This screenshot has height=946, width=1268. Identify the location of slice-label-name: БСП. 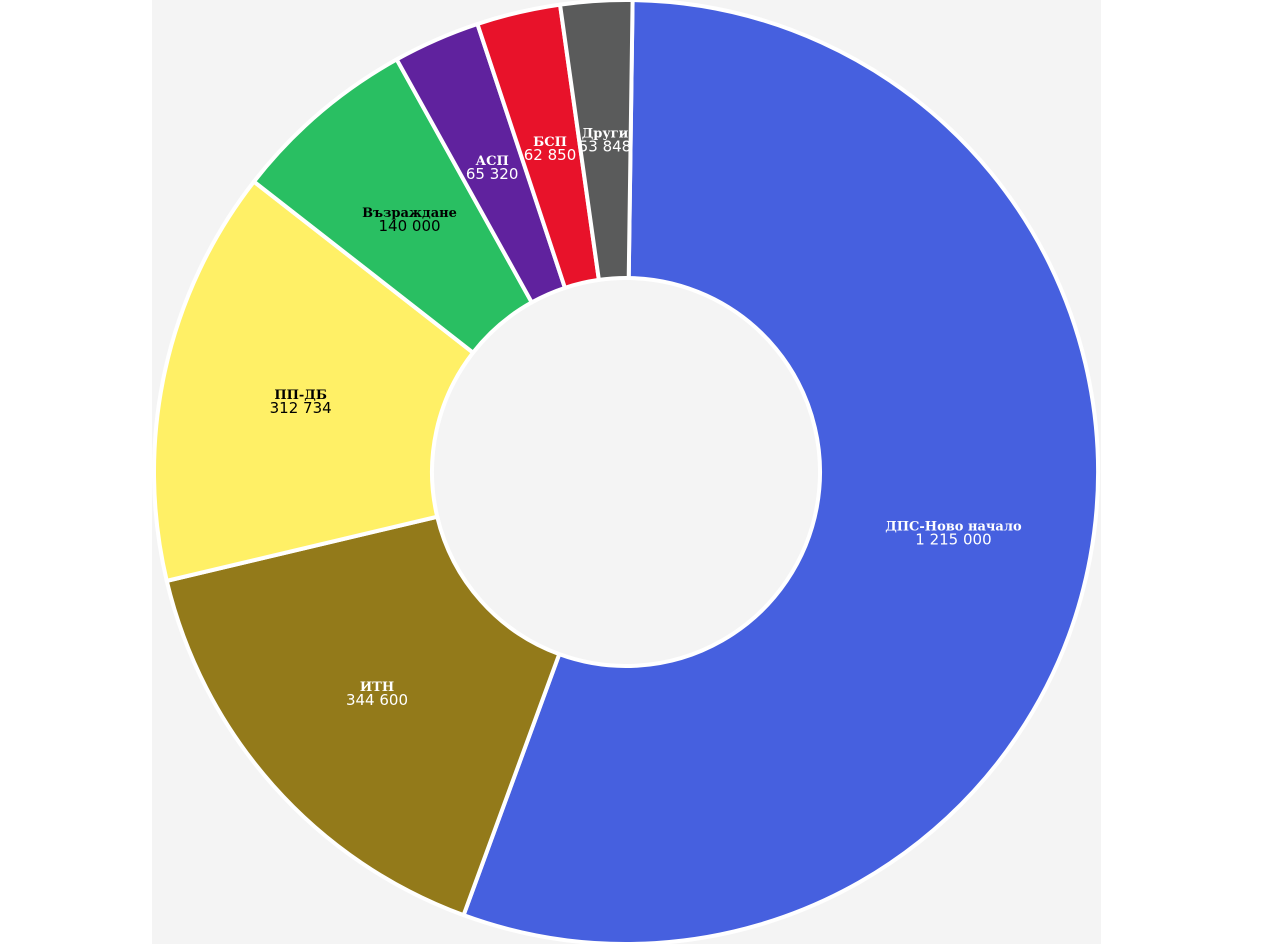
(550, 142).